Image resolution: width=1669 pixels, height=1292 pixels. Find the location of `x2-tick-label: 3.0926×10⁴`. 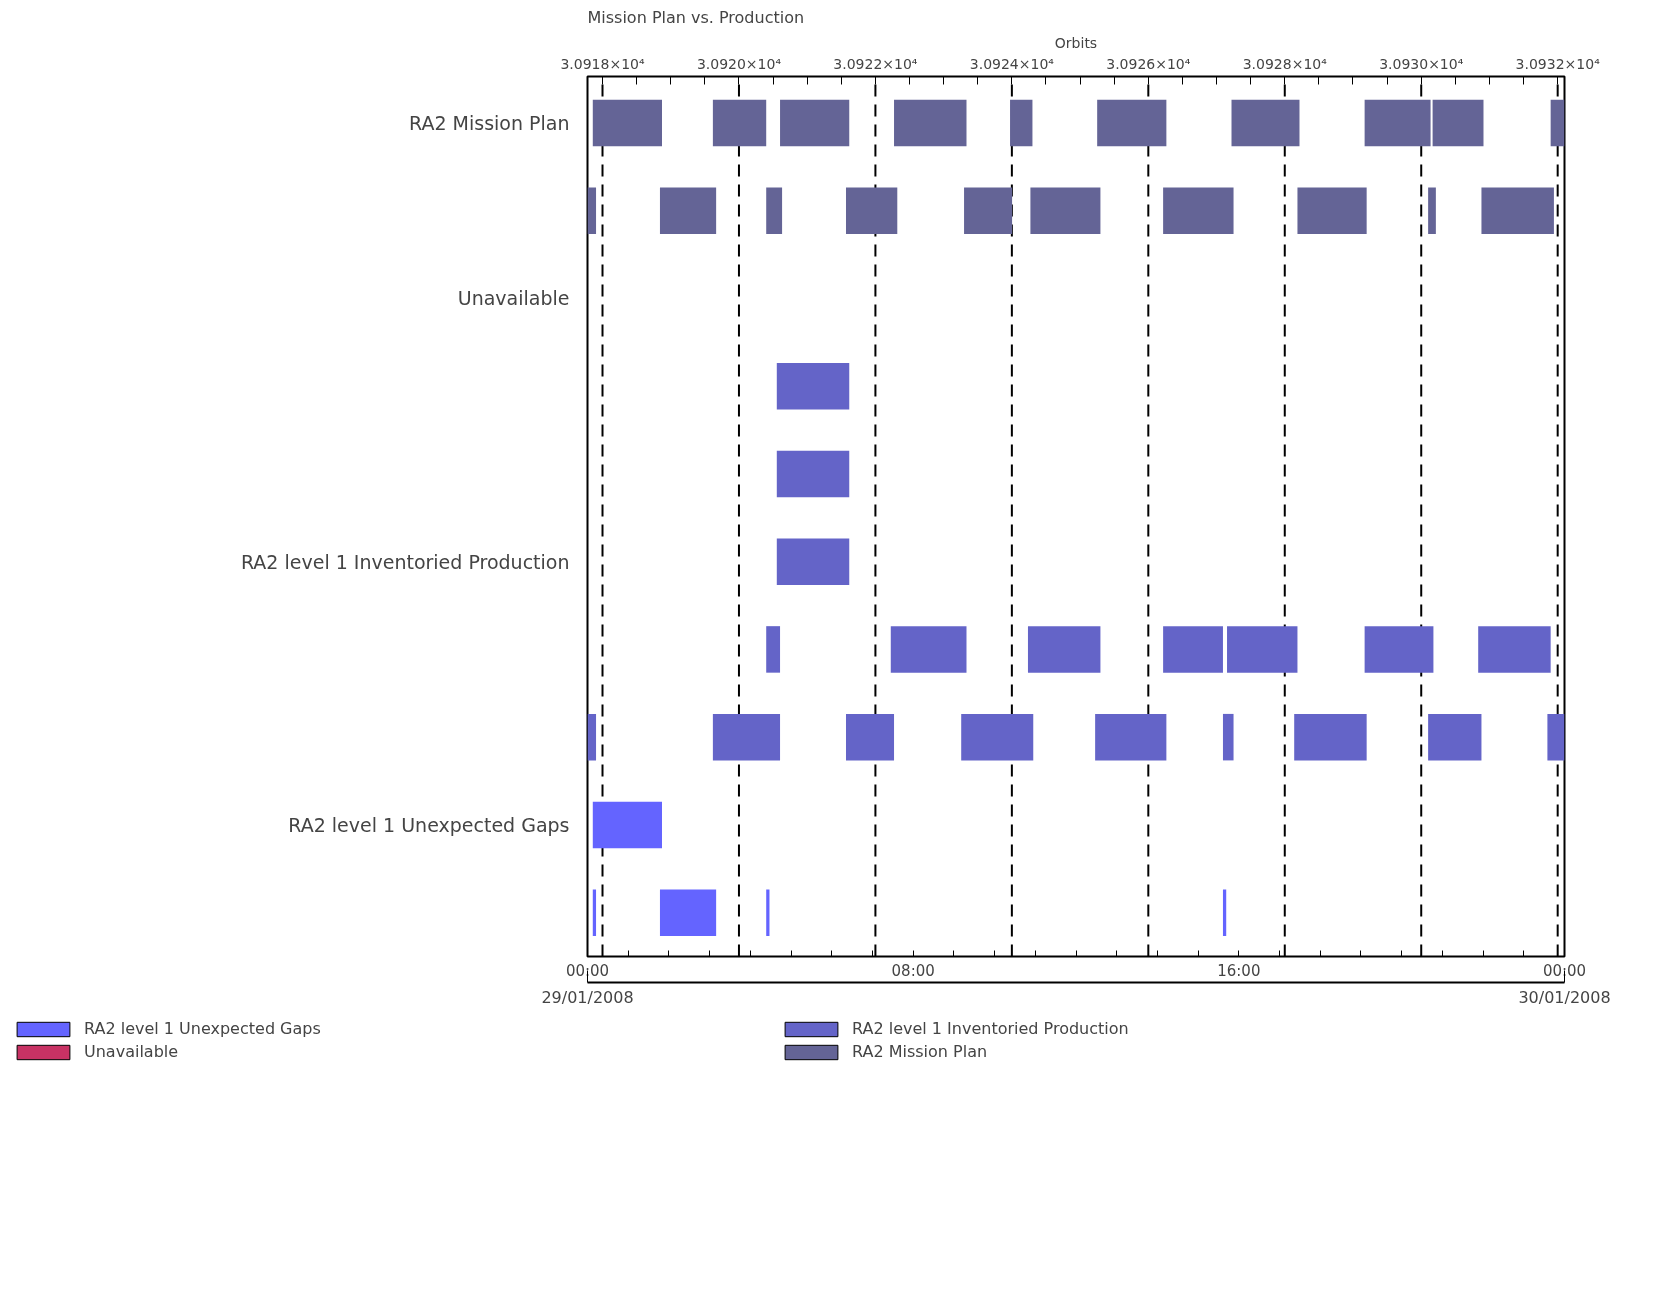

x2-tick-label: 3.0926×10⁴ is located at coordinates (1148, 63).